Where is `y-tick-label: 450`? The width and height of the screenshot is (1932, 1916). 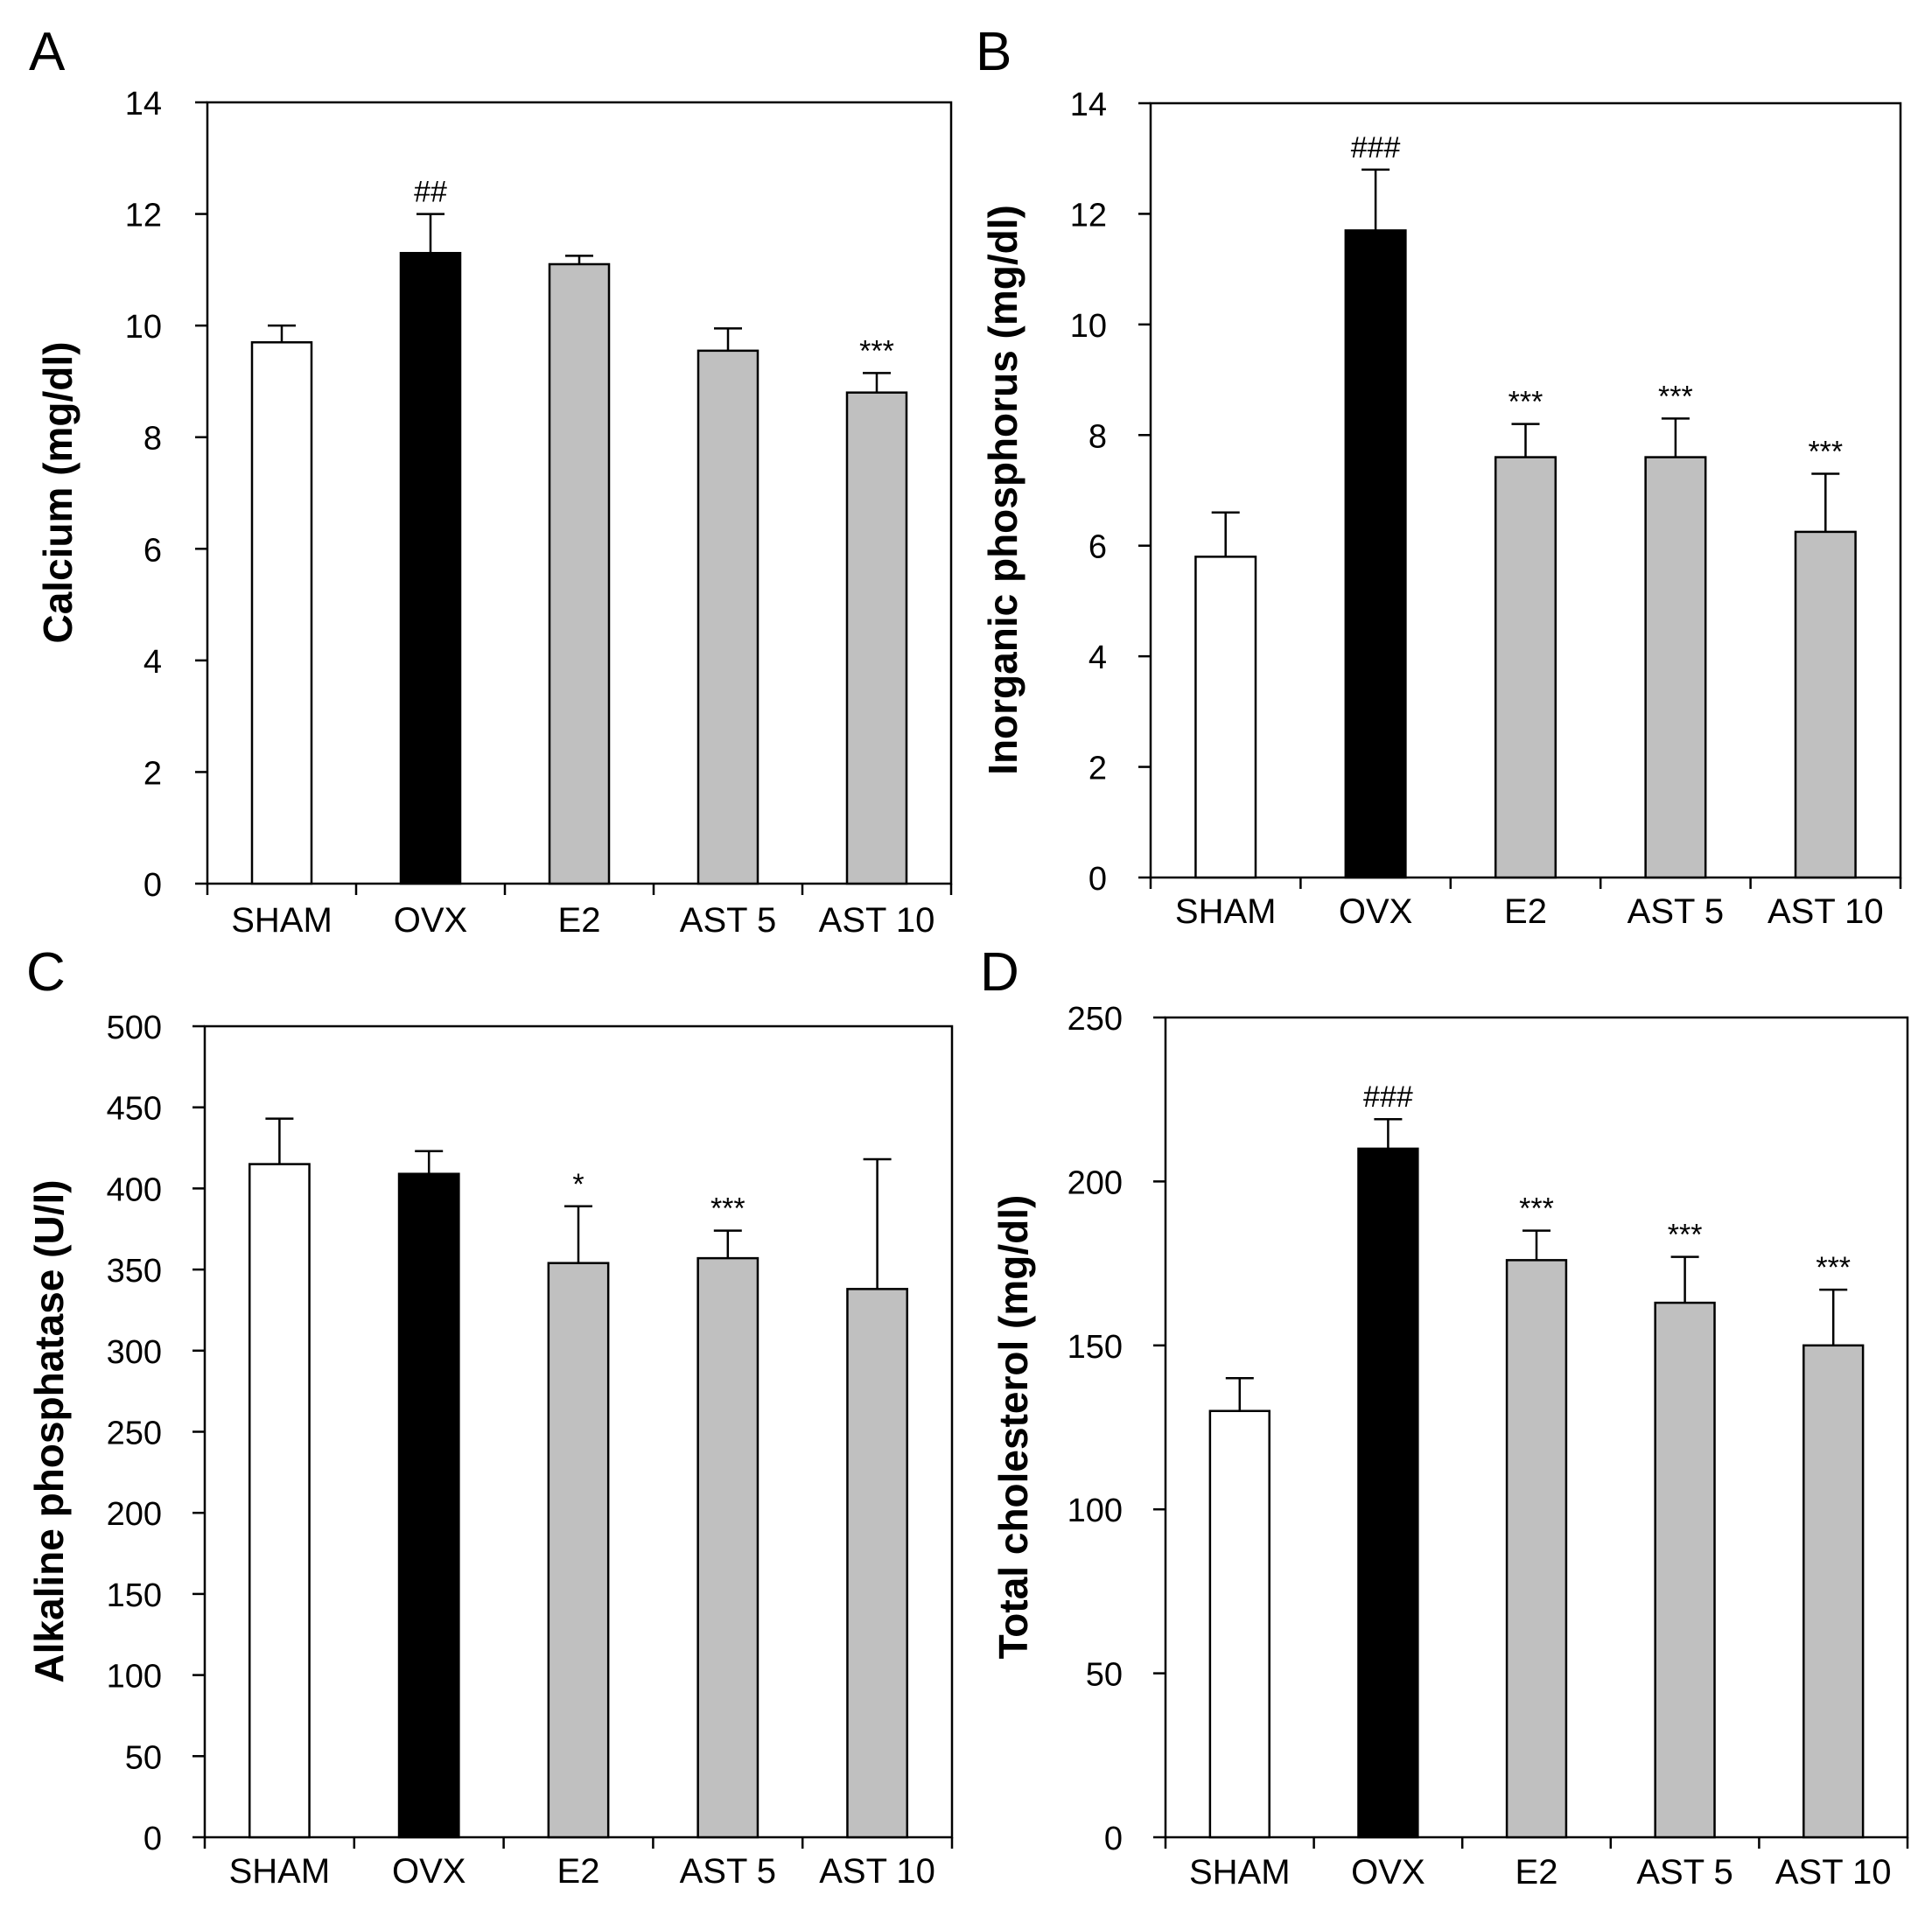 y-tick-label: 450 is located at coordinates (134, 1109).